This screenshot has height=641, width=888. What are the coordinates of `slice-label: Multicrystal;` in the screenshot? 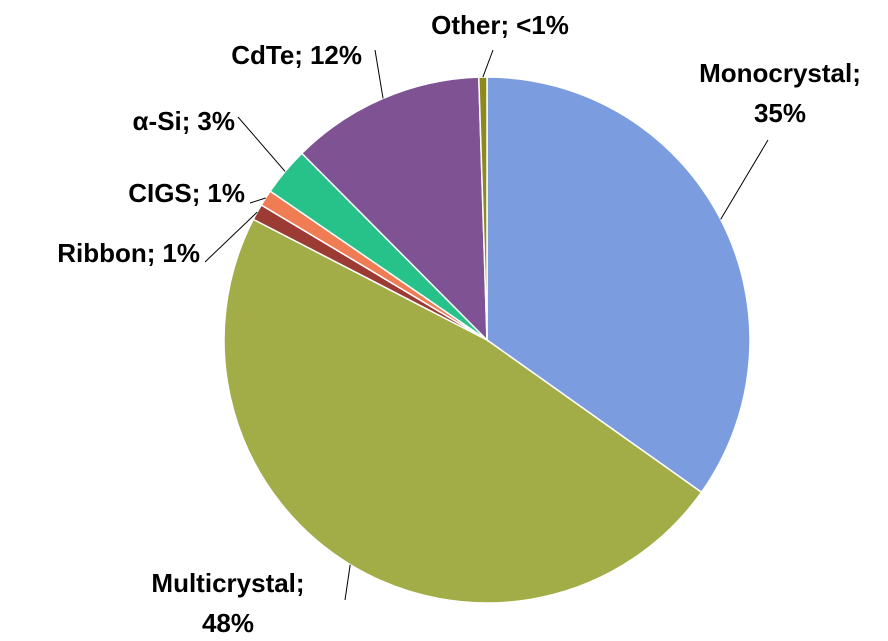 It's located at (227, 583).